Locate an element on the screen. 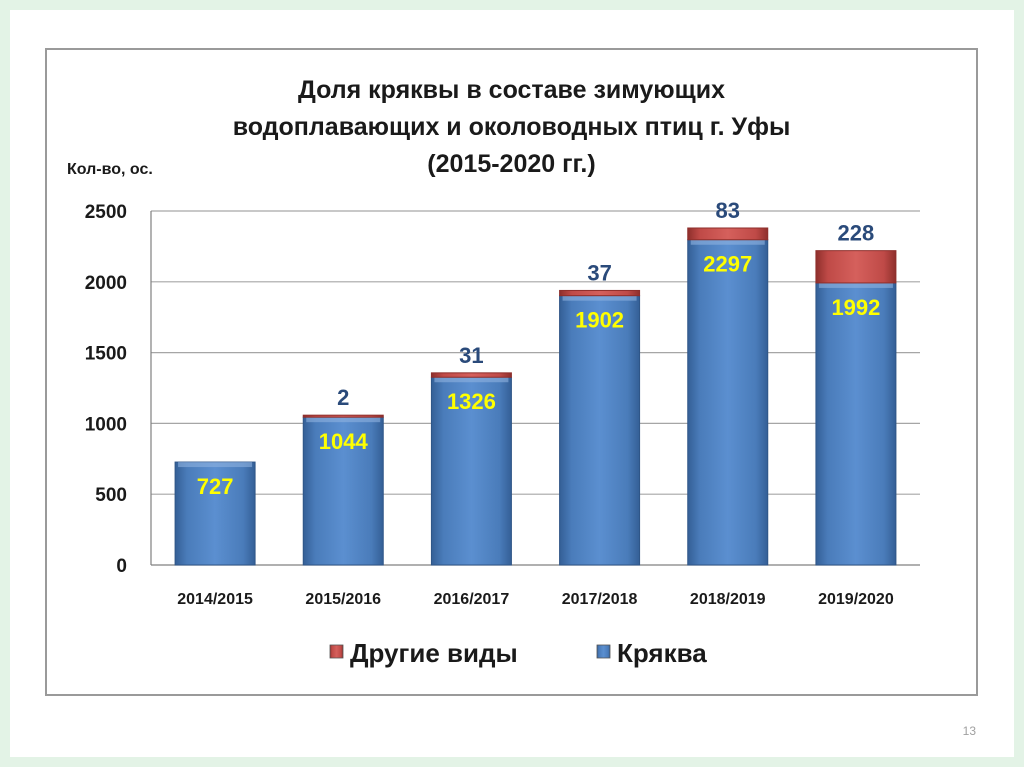  chart-title-line-2: водоплавающих и околоводных птиц г. Уфы is located at coordinates (511, 127).